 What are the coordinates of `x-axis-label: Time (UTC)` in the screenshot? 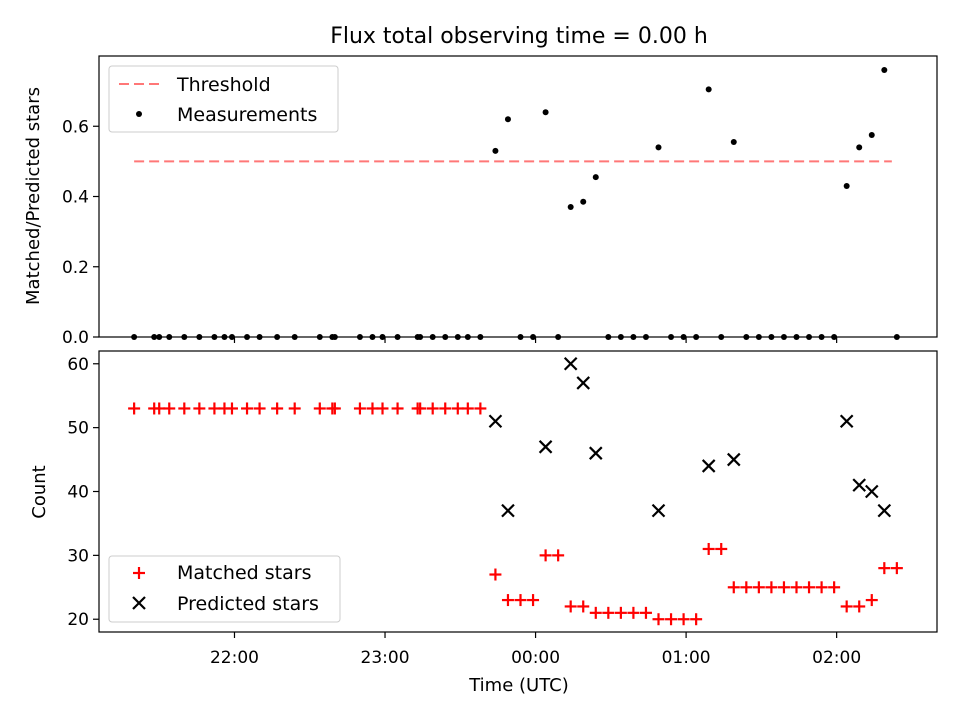 It's located at (518, 685).